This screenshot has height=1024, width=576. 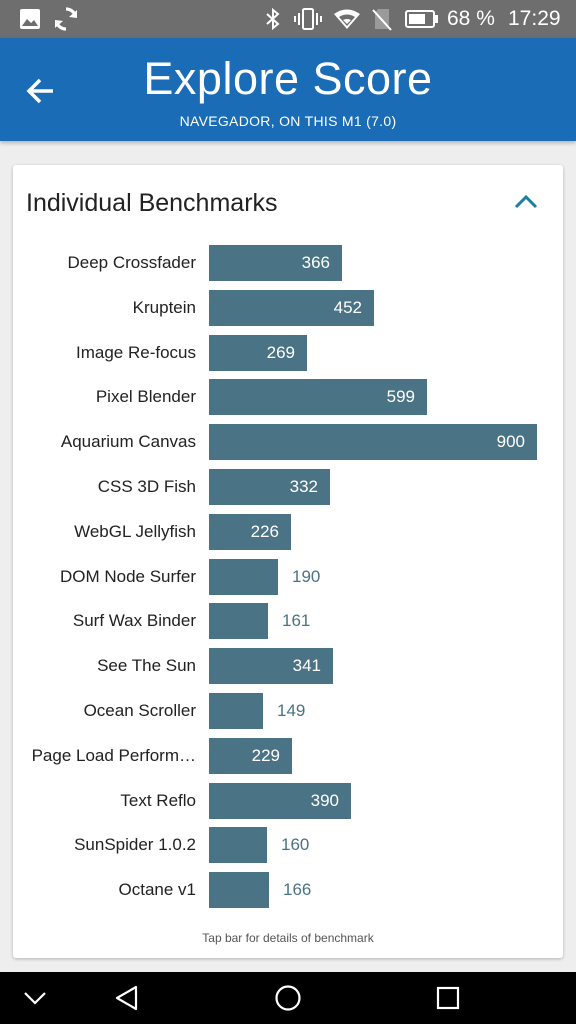 What do you see at coordinates (135, 845) in the screenshot?
I see `benchmark-label: SunSpider 1.0.2` at bounding box center [135, 845].